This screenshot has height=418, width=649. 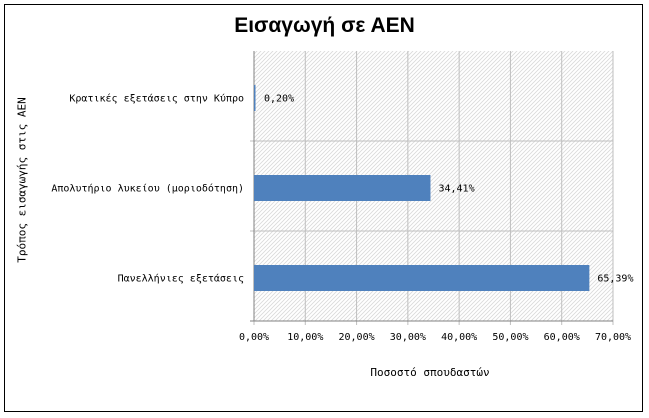 I want to click on x-tick-label: 0,00%, so click(x=254, y=337).